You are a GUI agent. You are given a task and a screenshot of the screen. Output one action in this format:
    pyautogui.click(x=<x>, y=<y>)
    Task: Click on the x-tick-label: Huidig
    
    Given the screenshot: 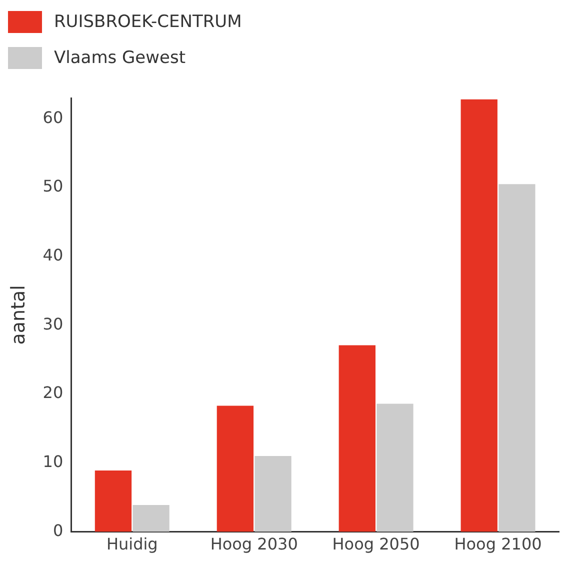 What is the action you would take?
    pyautogui.click(x=132, y=544)
    